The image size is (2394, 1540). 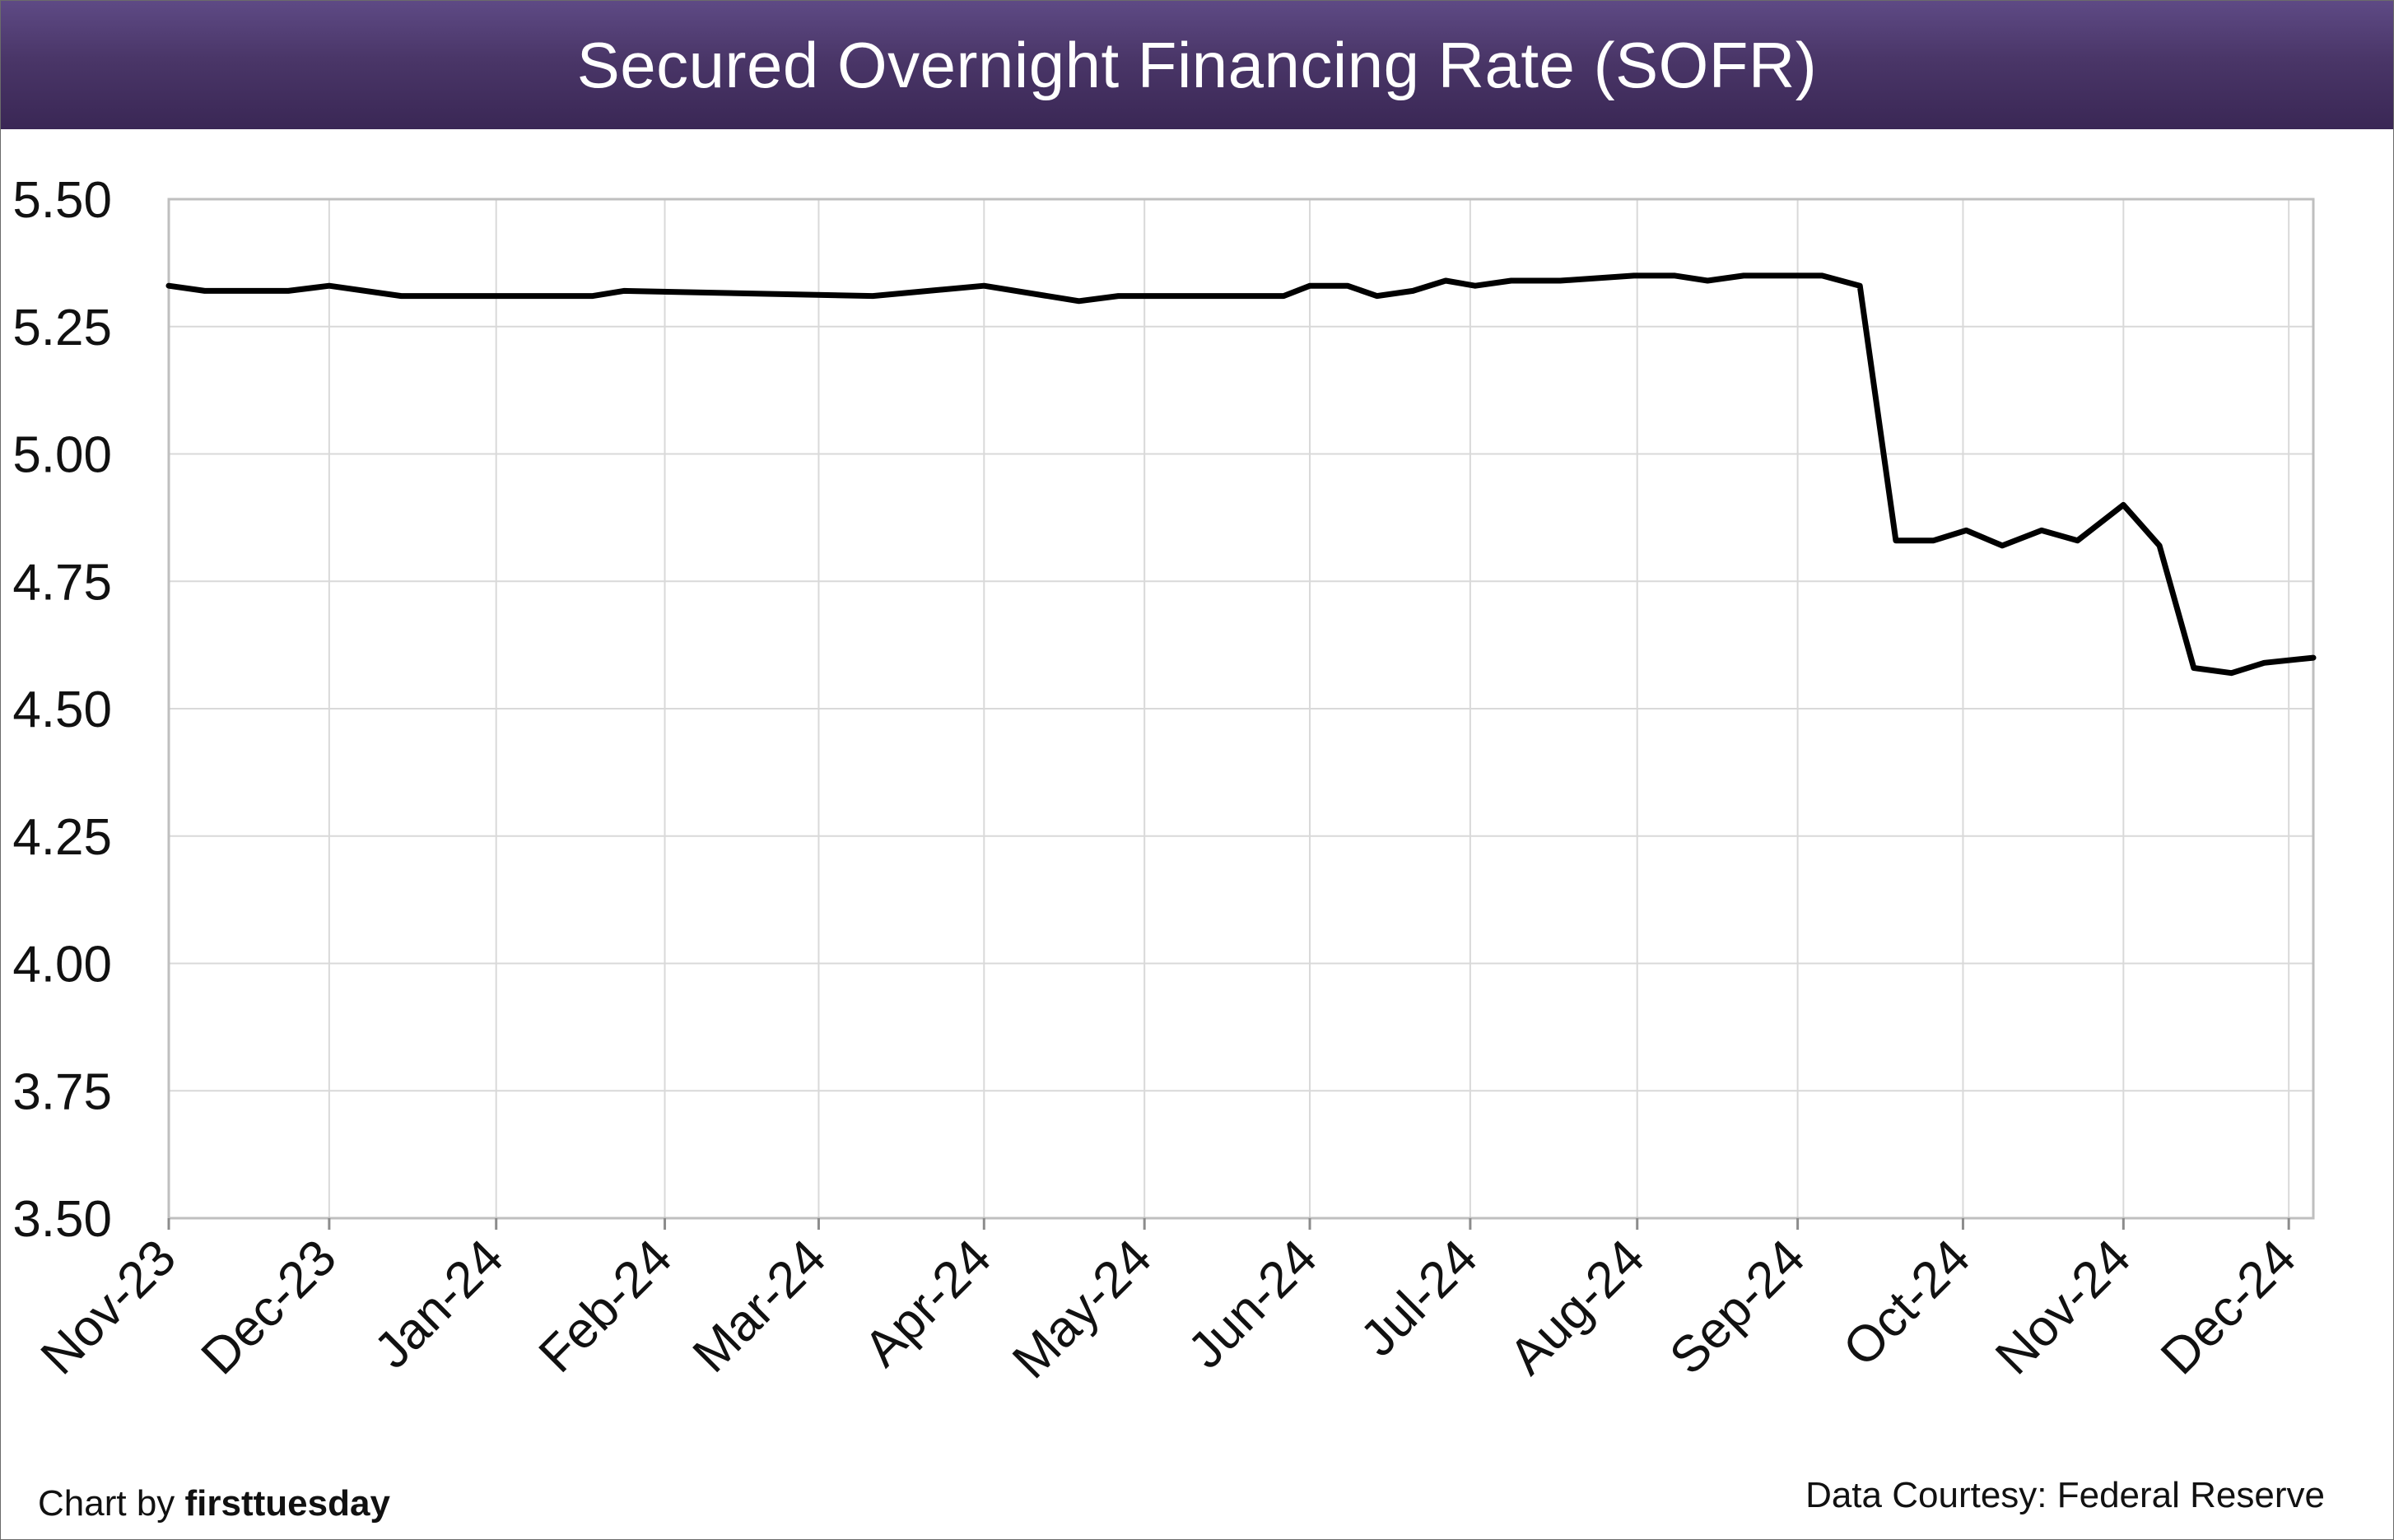 I want to click on x-tick-label: Nov-23, so click(x=108, y=1307).